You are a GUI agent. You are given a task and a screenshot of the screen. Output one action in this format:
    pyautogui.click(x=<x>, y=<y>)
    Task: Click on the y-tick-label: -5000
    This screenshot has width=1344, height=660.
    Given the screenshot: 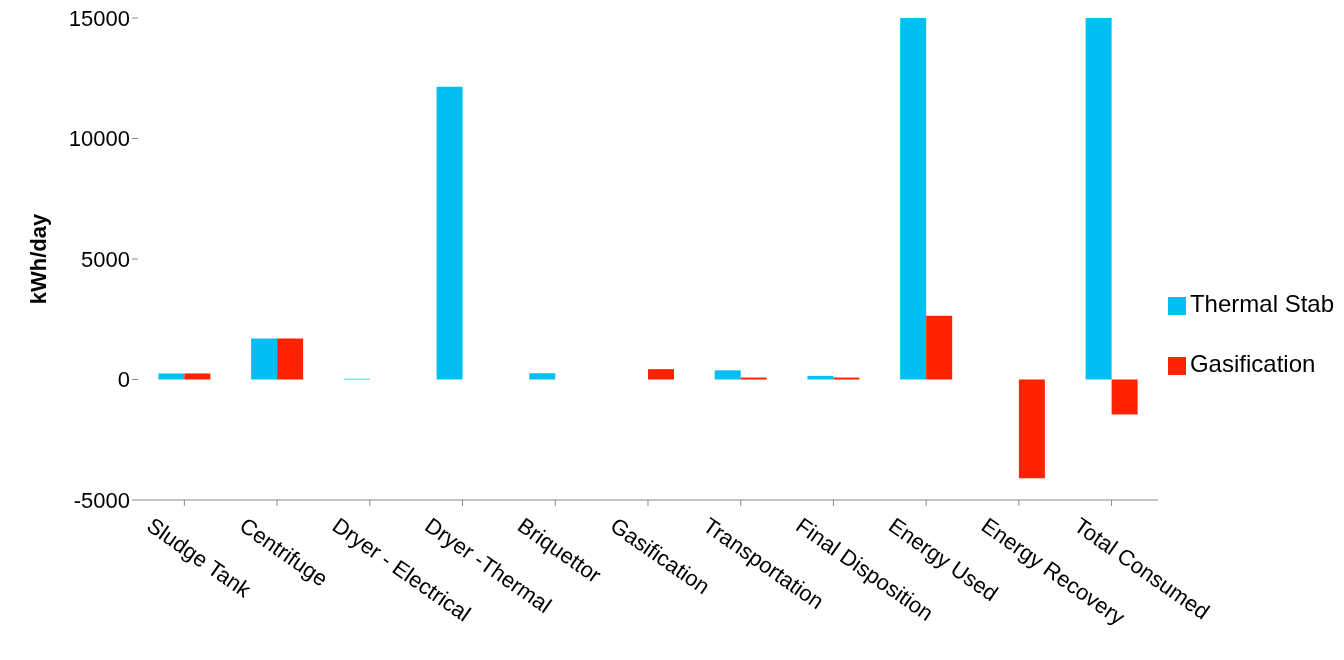 What is the action you would take?
    pyautogui.click(x=101, y=500)
    